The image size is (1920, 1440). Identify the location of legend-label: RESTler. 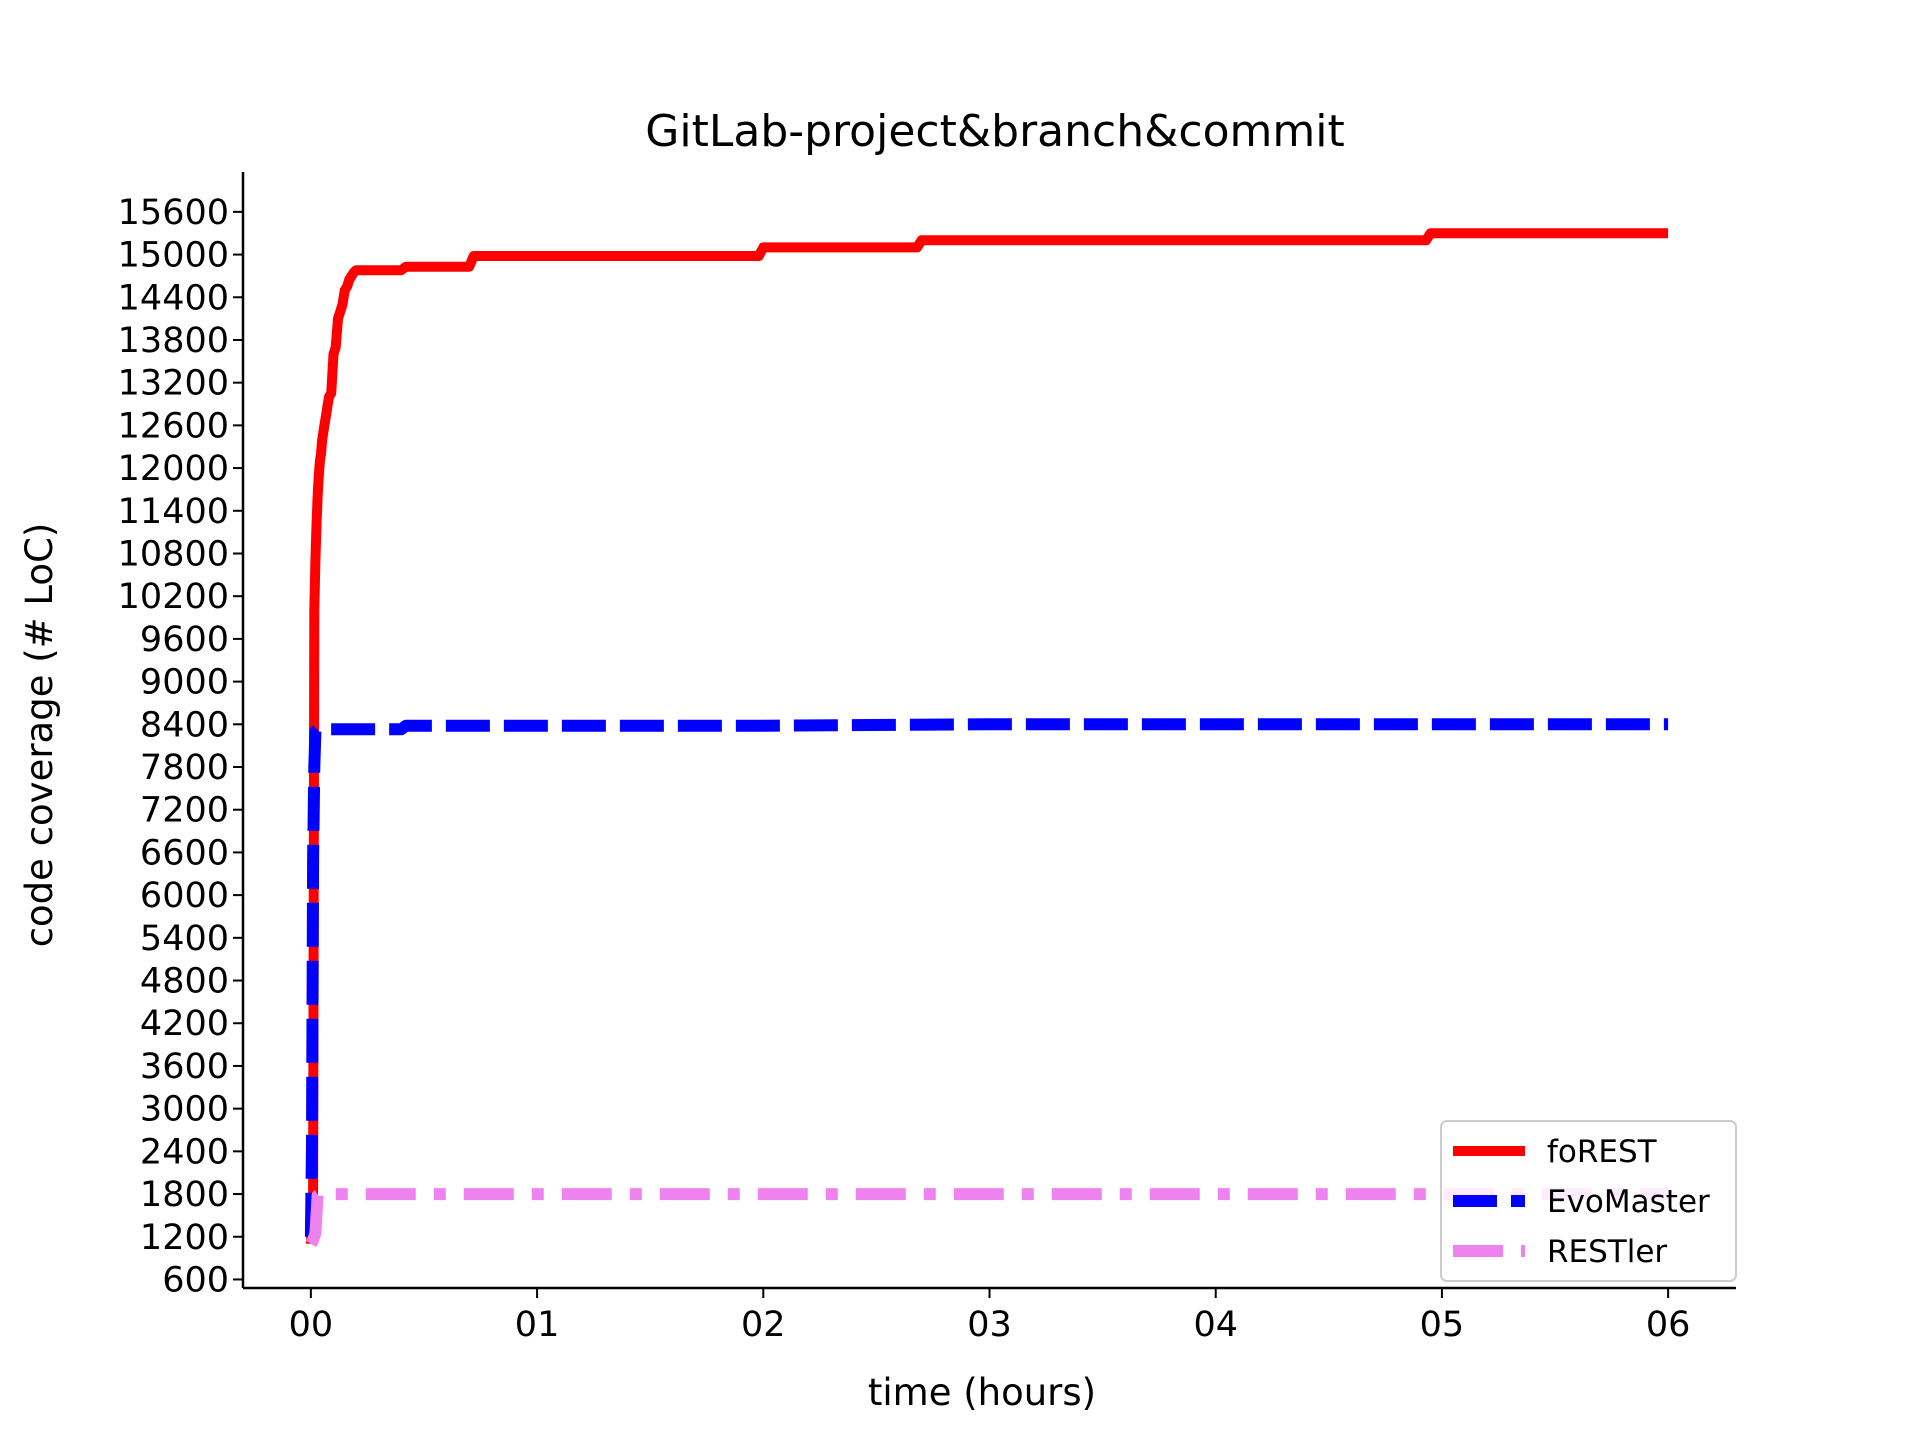
(1607, 1252).